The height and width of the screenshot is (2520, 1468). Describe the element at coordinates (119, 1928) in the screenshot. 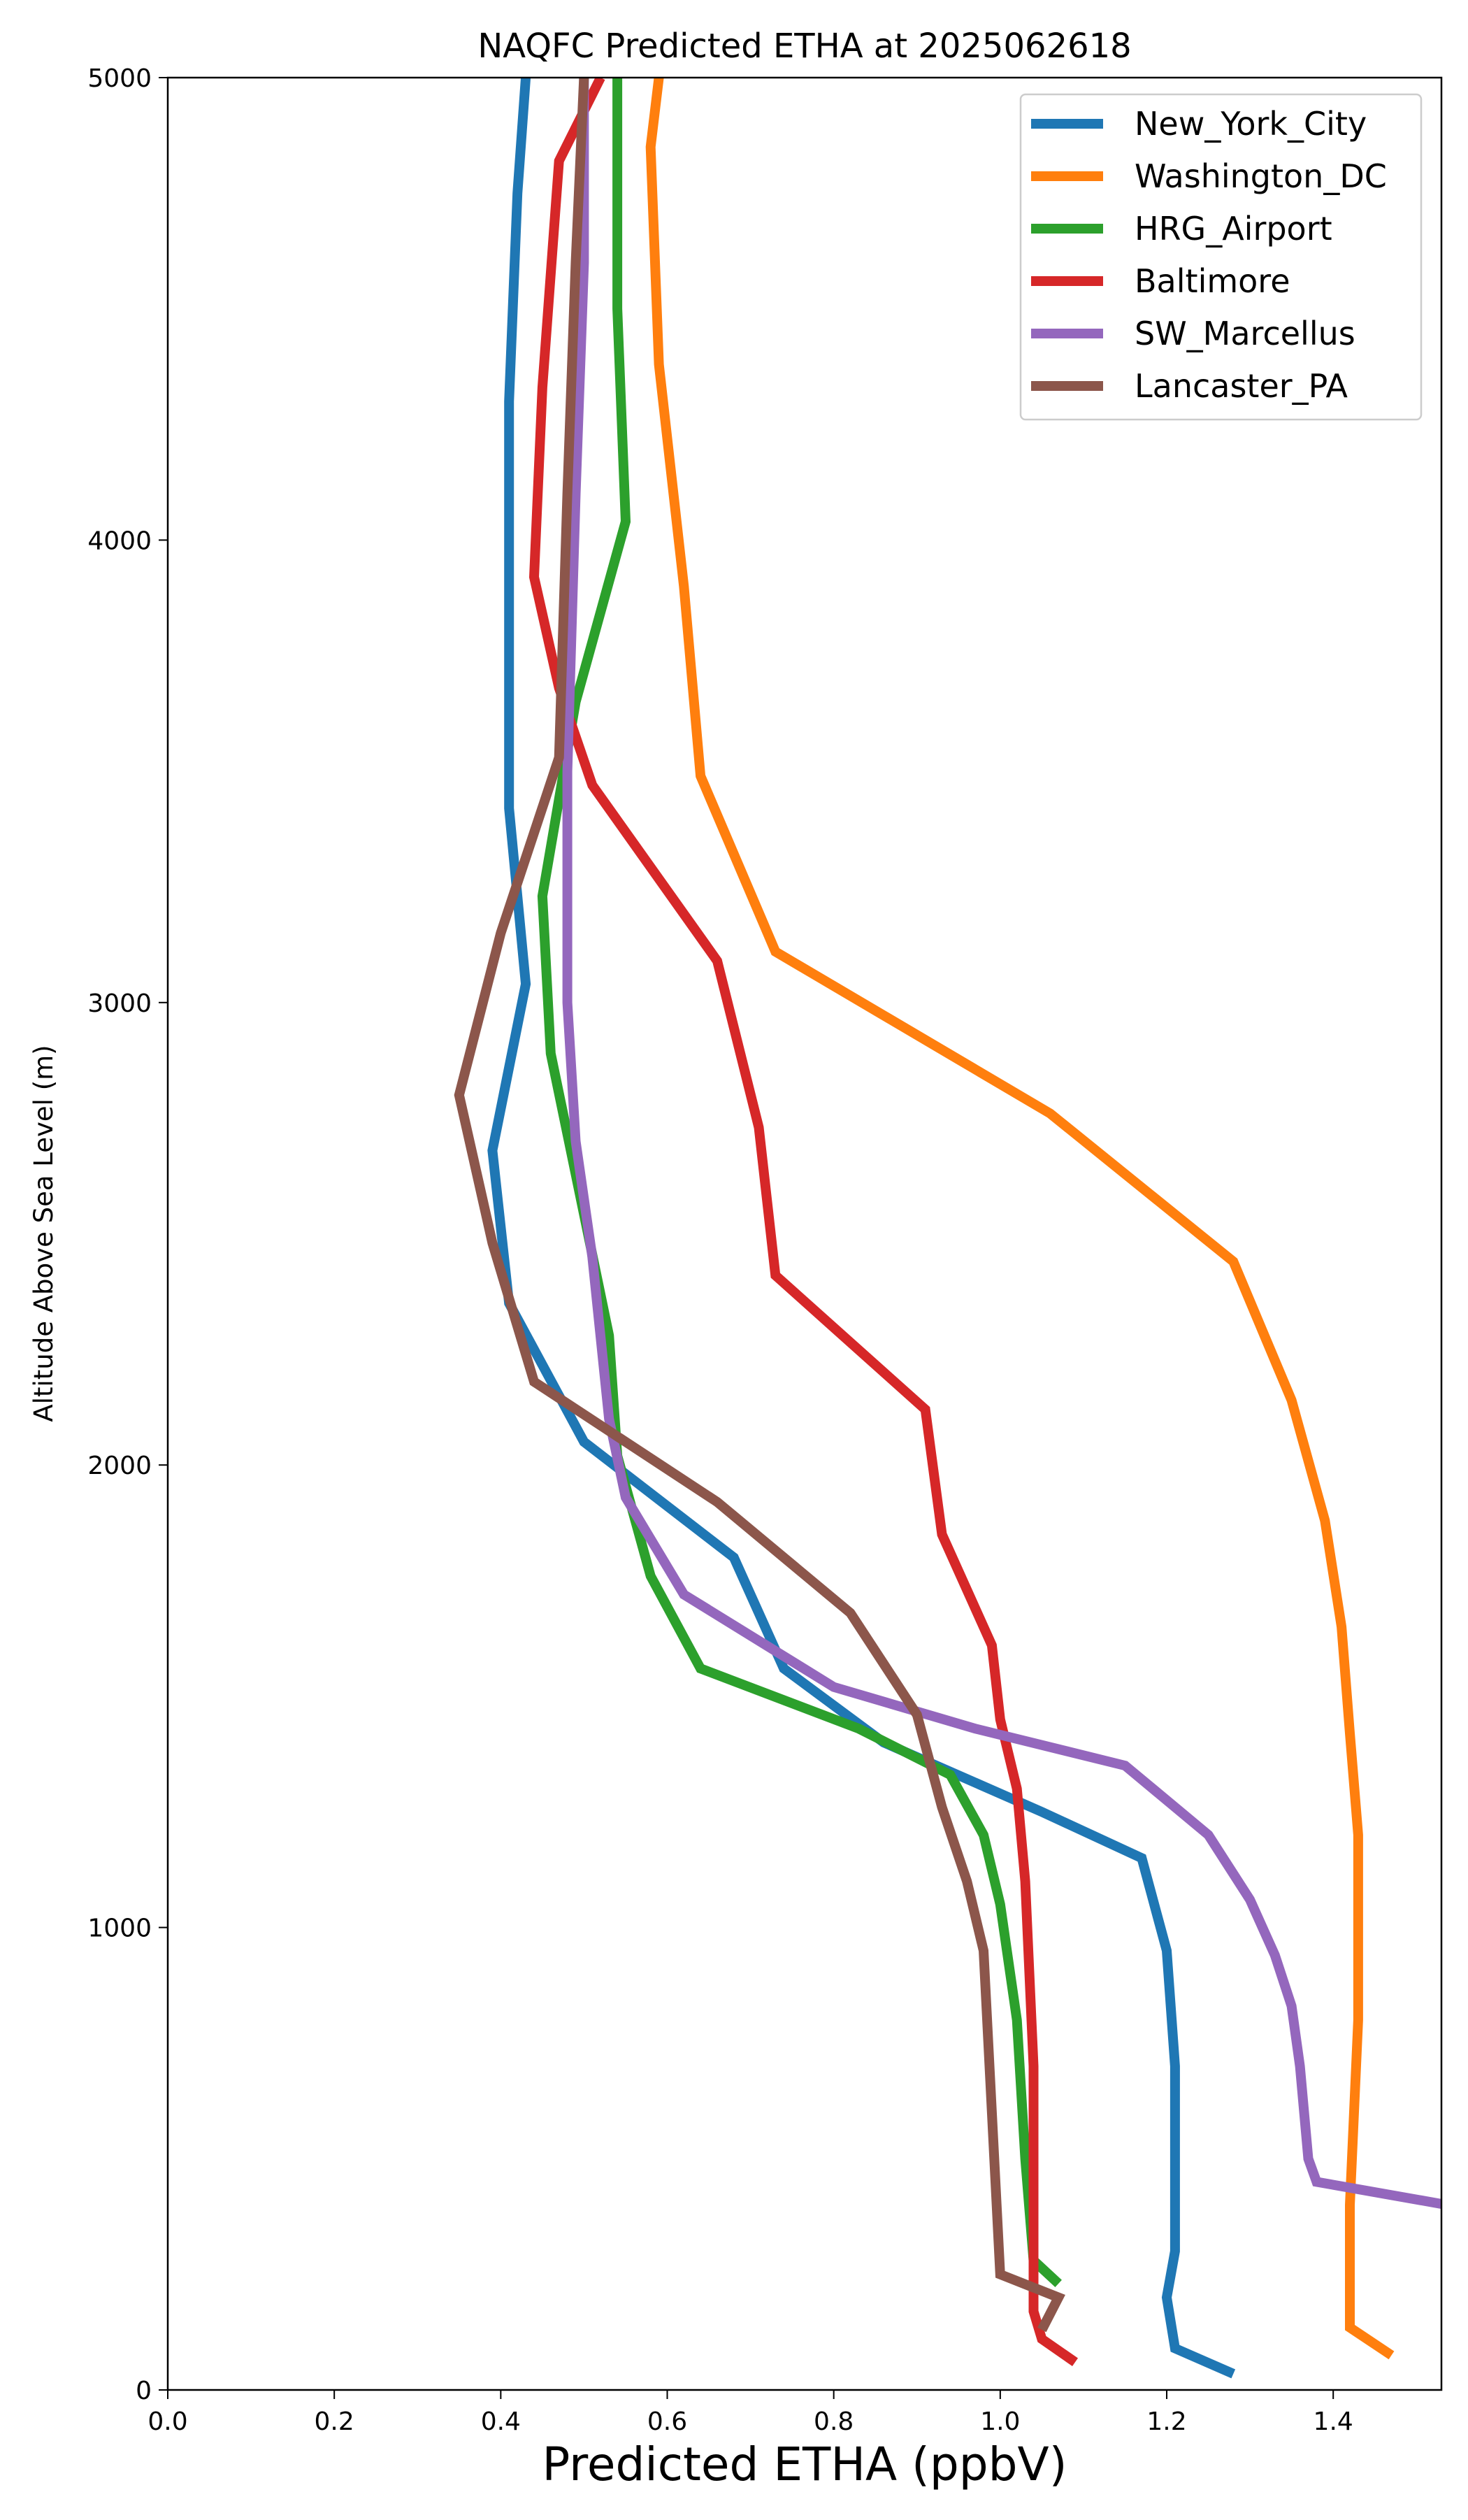

I see `y-tick-label: 1000` at that location.